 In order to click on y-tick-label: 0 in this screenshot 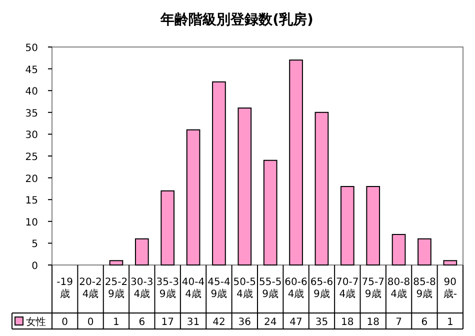, I will do `click(35, 266)`.